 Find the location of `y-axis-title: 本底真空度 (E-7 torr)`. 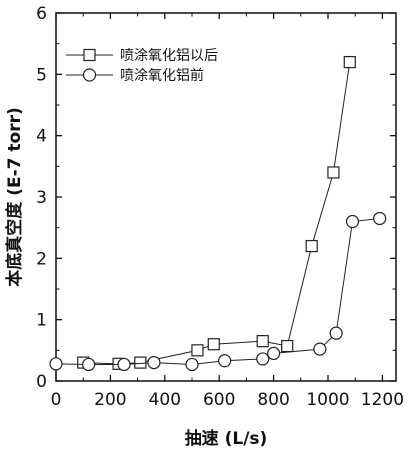

y-axis-title: 本底真空度 (E-7 torr) is located at coordinates (14, 196).